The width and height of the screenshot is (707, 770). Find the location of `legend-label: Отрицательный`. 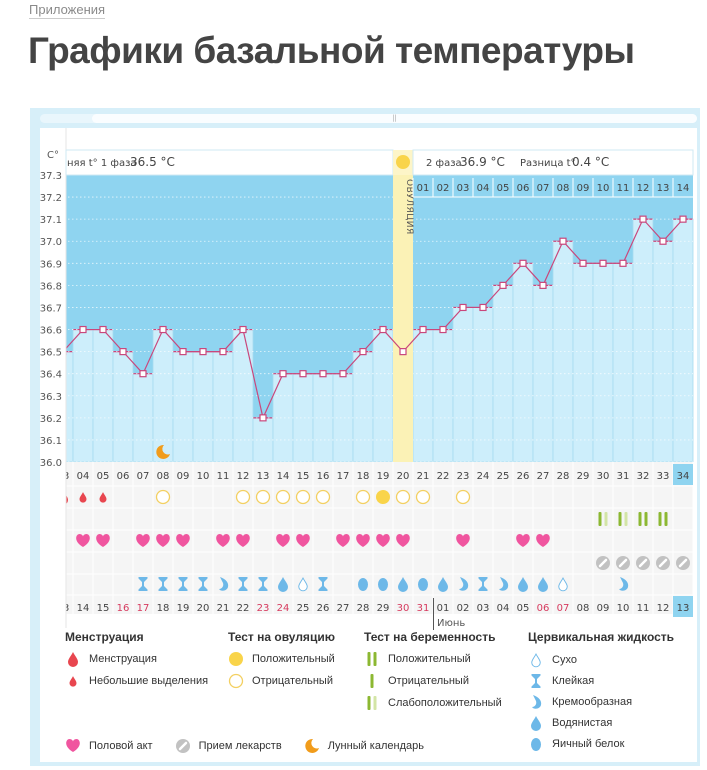

legend-label: Отрицательный is located at coordinates (428, 681).